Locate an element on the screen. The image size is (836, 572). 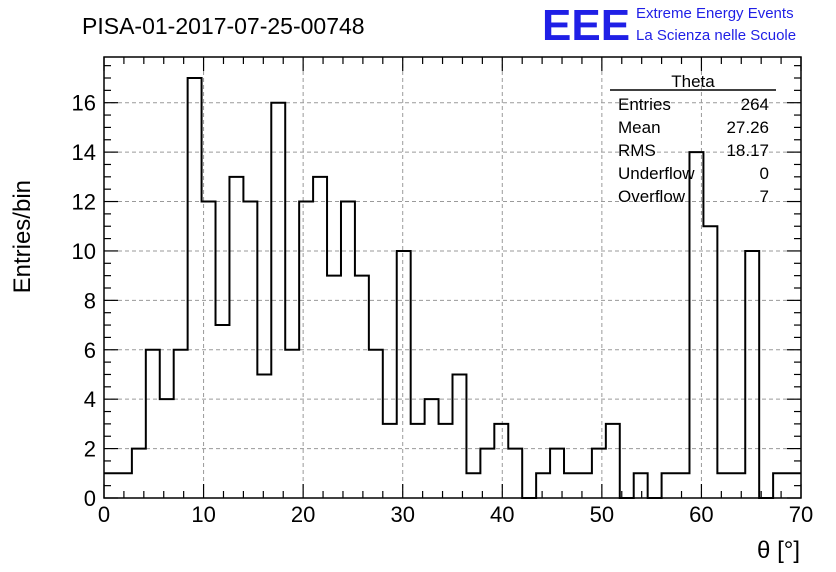
x-tick-label: 20 is located at coordinates (303, 514).